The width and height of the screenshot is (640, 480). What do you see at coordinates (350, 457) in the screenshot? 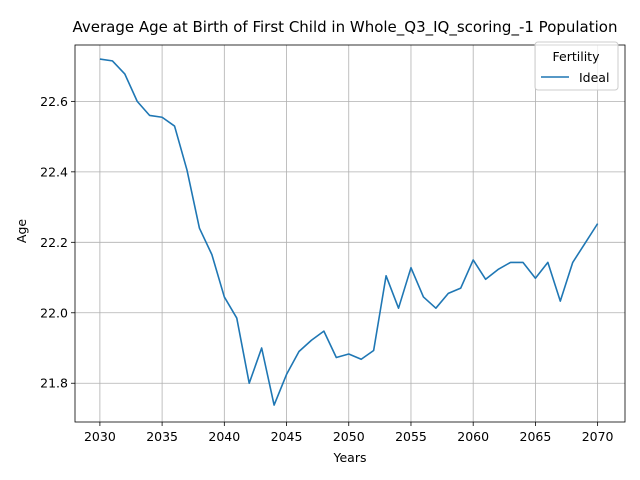
I see `x-axis-label: Years` at bounding box center [350, 457].